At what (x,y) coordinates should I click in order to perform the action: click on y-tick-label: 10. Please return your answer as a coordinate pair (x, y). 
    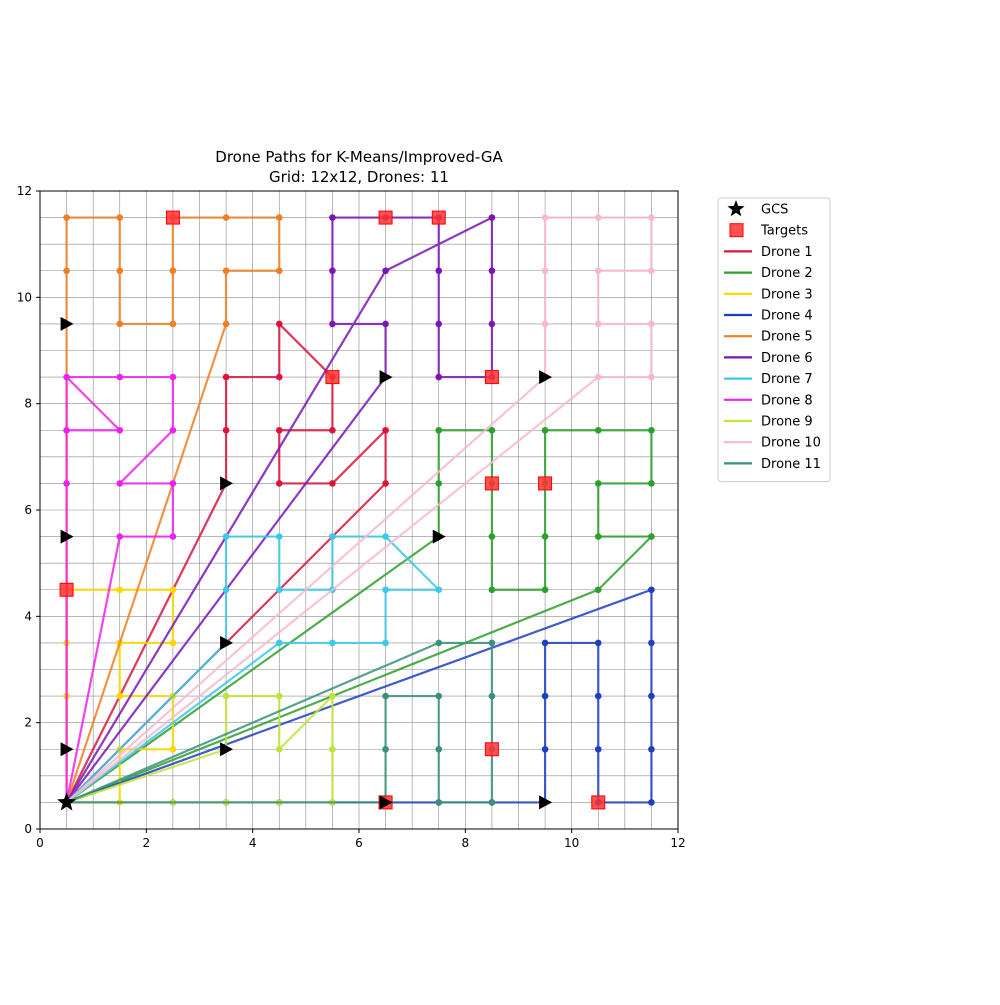
    Looking at the image, I should click on (24, 297).